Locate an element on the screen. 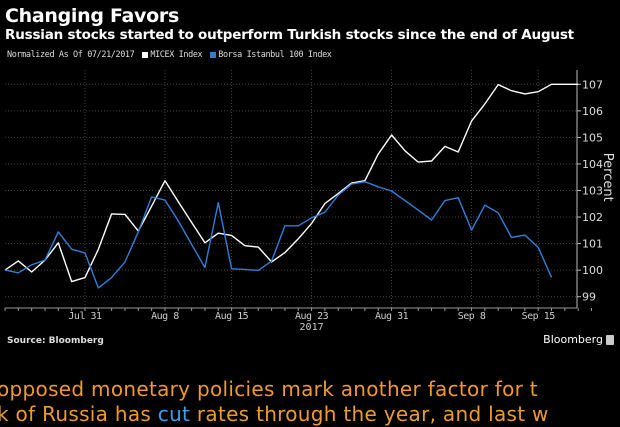 Image resolution: width=620 pixels, height=427 pixels. y-tick-label: 101 is located at coordinates (592, 244).